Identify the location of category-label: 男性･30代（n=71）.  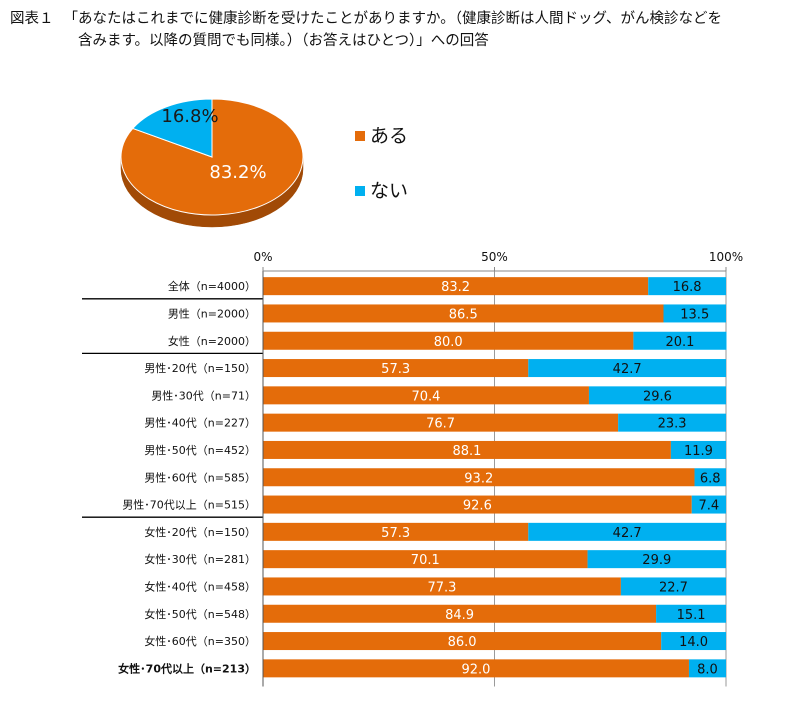
(203, 395).